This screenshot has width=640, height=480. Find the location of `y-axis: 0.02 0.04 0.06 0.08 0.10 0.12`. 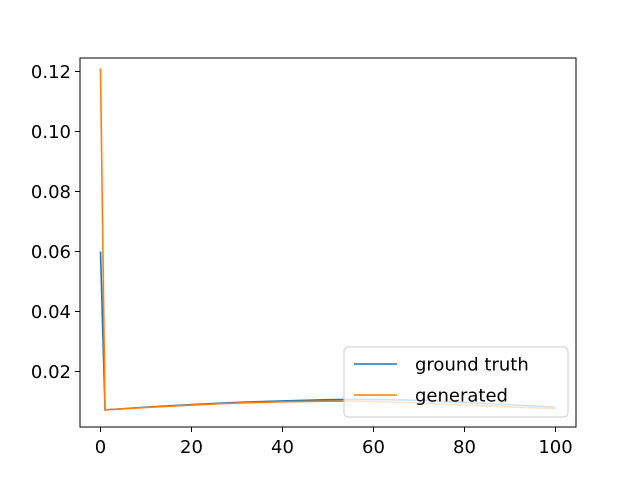

y-axis: 0.02 0.04 0.06 0.08 0.10 0.12 is located at coordinates (55, 222).